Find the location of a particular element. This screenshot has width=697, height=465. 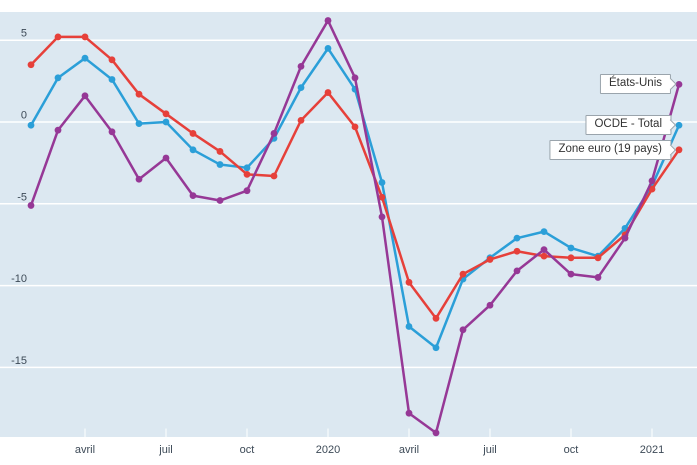

svg-text: -10 is located at coordinates (19, 279).